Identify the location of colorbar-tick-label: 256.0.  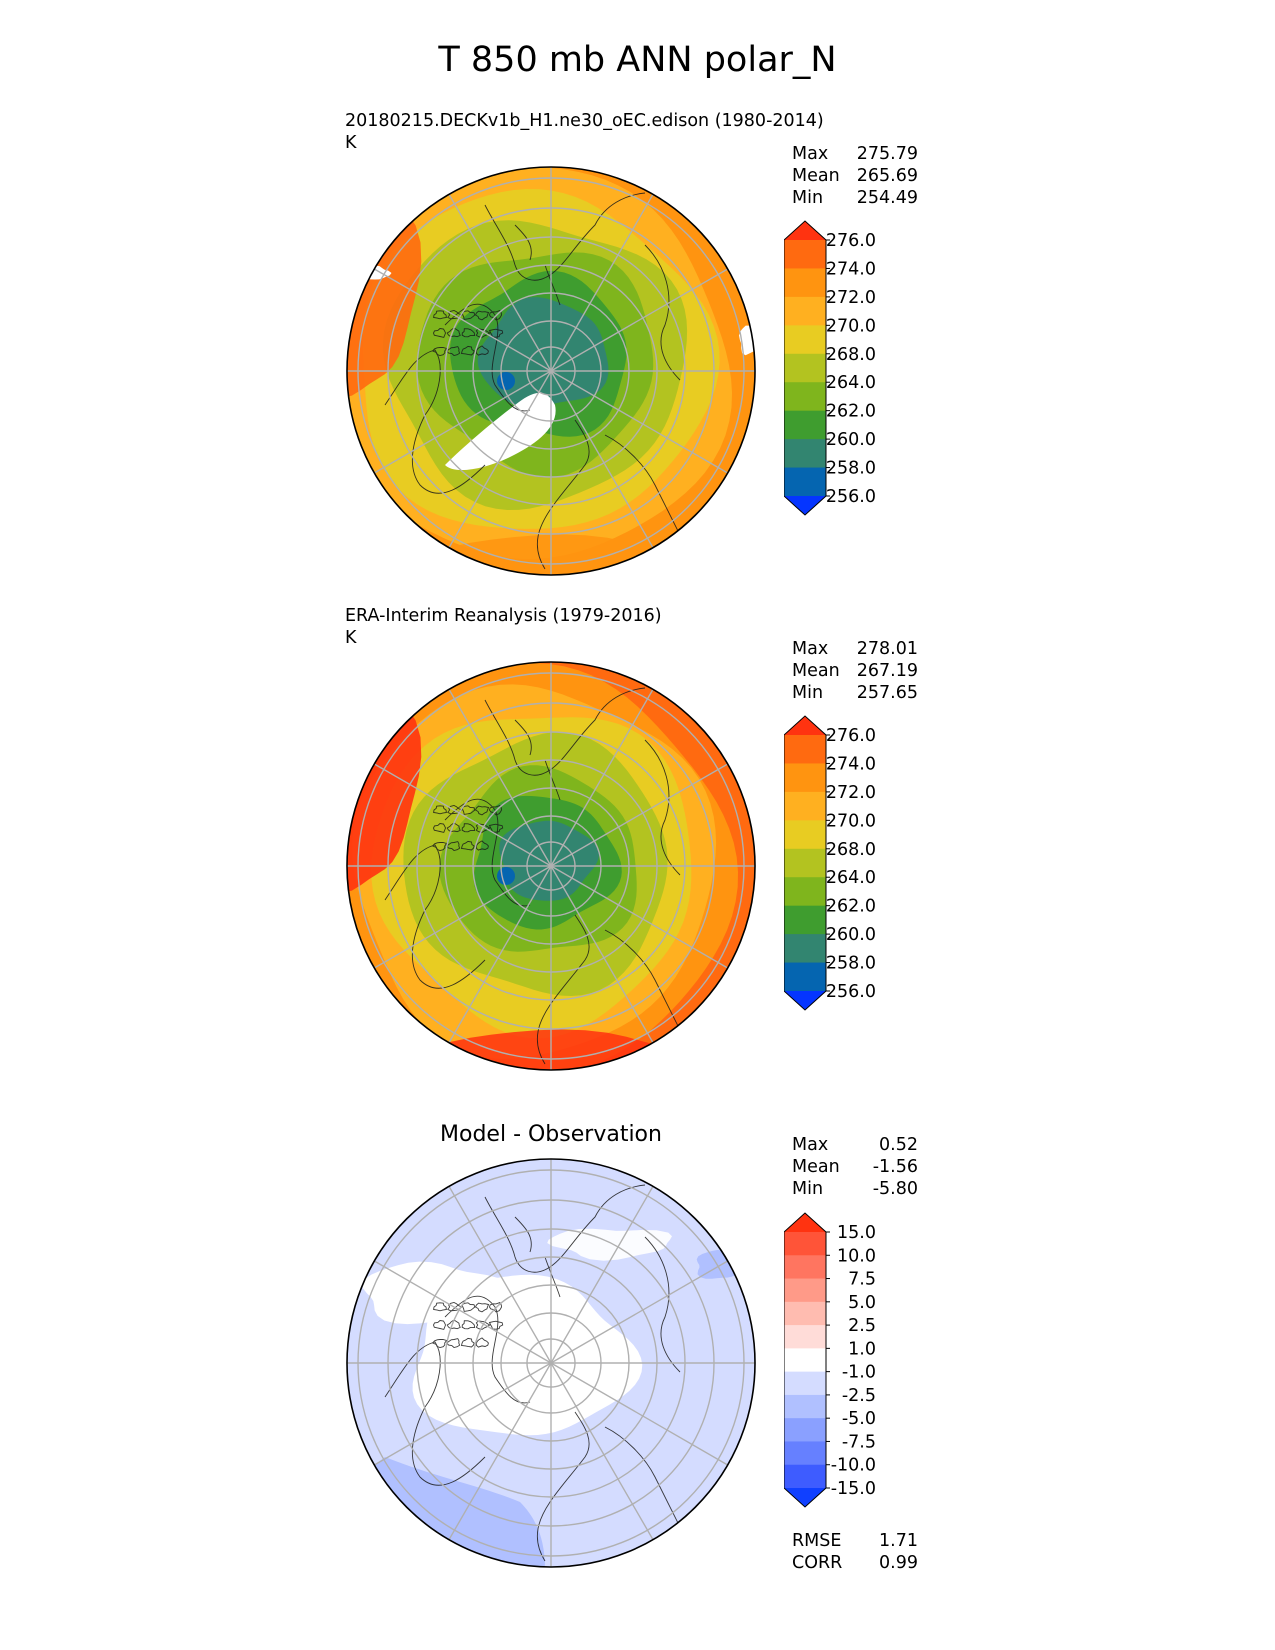
(851, 992).